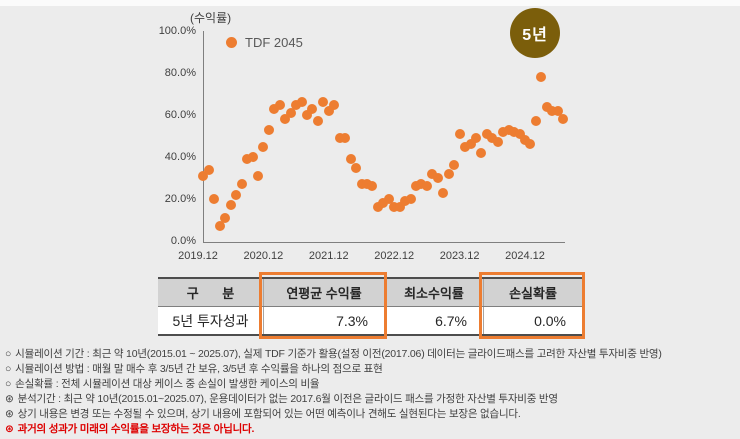 This screenshot has height=439, width=740. I want to click on table-row: 5년 투자성과 7.3% 6.7% 0.0%, so click(370, 321).